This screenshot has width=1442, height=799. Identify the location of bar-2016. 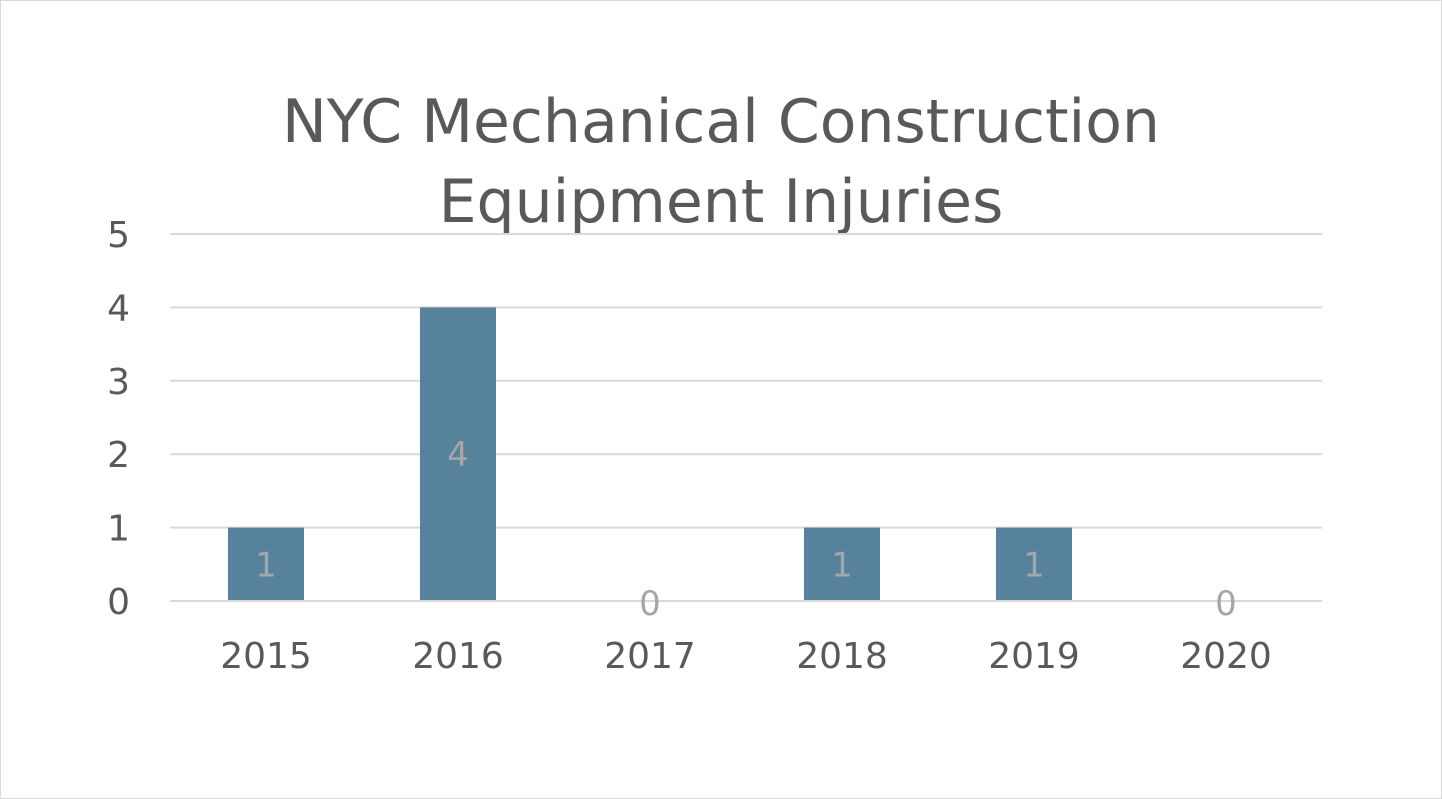
(458, 454).